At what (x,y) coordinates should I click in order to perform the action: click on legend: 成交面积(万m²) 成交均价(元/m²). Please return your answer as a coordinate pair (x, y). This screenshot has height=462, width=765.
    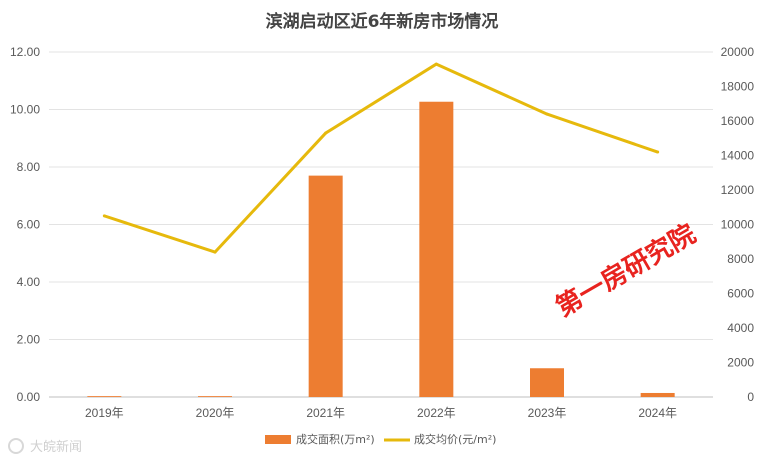
    Looking at the image, I should click on (380, 439).